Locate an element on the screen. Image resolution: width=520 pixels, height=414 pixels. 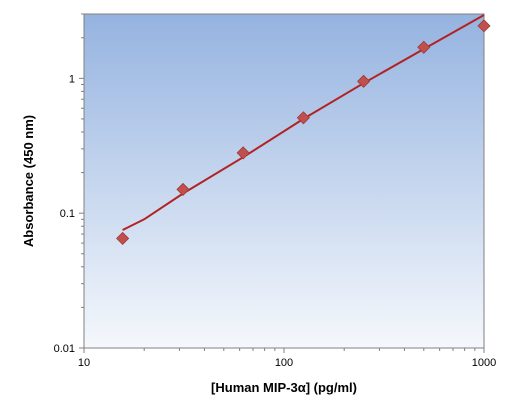
y-tick-label: 0.1 is located at coordinates (67, 214).